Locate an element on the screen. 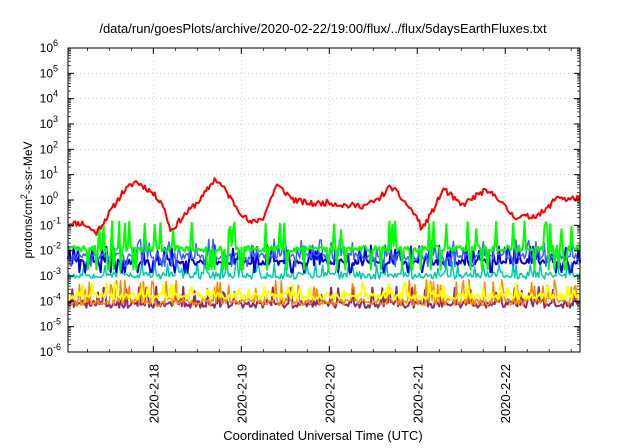 This screenshot has height=448, width=640. y-tick-exponent: 4 is located at coordinates (55, 94).